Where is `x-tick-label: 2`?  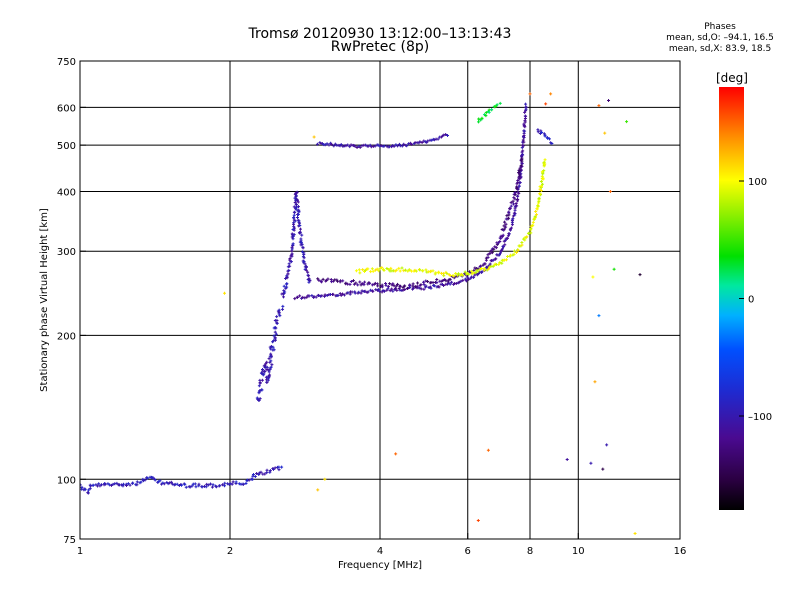
x-tick-label: 2 is located at coordinates (230, 551).